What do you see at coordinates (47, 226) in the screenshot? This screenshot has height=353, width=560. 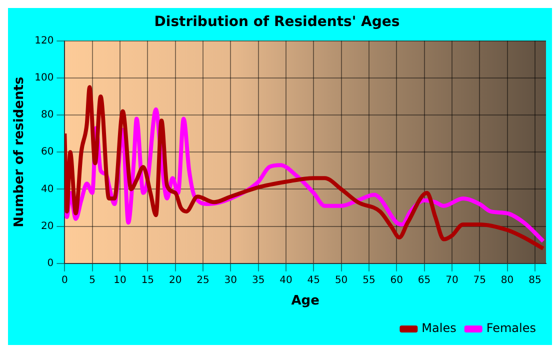 I see `y-tick-label: 20` at bounding box center [47, 226].